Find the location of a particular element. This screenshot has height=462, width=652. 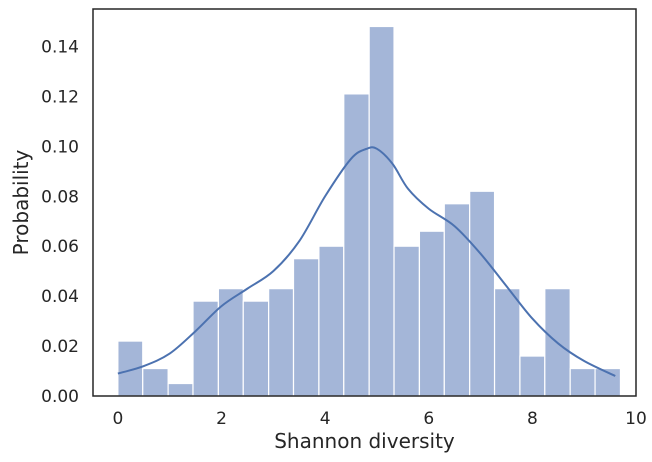

x-tick-label: 8 is located at coordinates (532, 419).